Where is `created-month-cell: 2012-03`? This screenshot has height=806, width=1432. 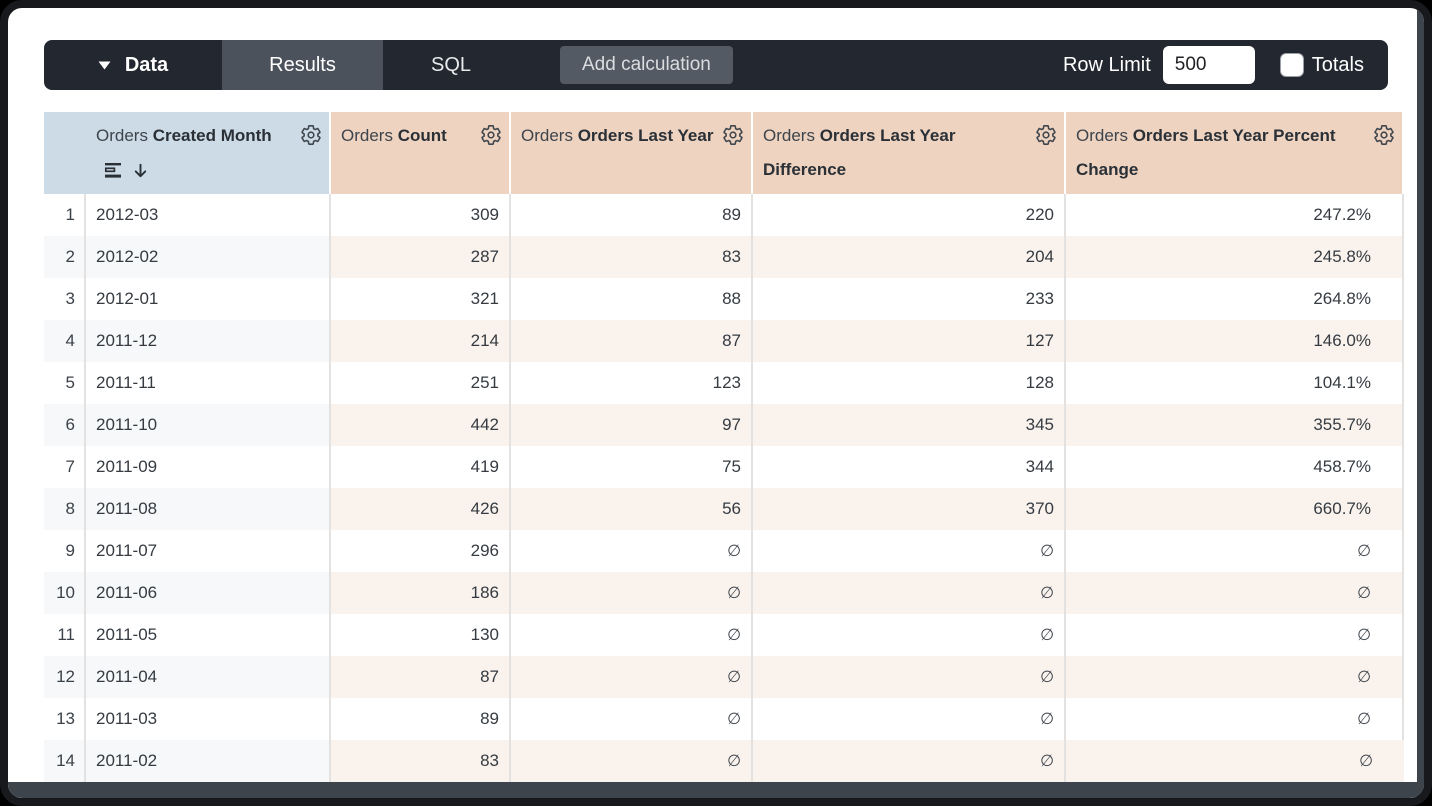
created-month-cell: 2012-03 is located at coordinates (208, 215).